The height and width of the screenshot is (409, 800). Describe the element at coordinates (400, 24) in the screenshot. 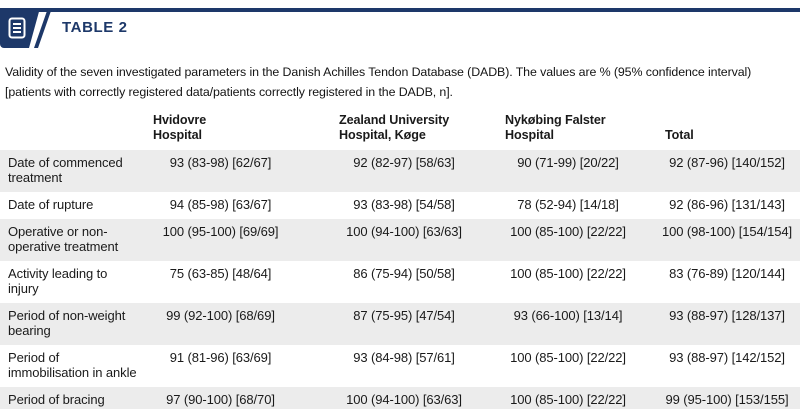

I see `figure-header: TABLE 2` at that location.